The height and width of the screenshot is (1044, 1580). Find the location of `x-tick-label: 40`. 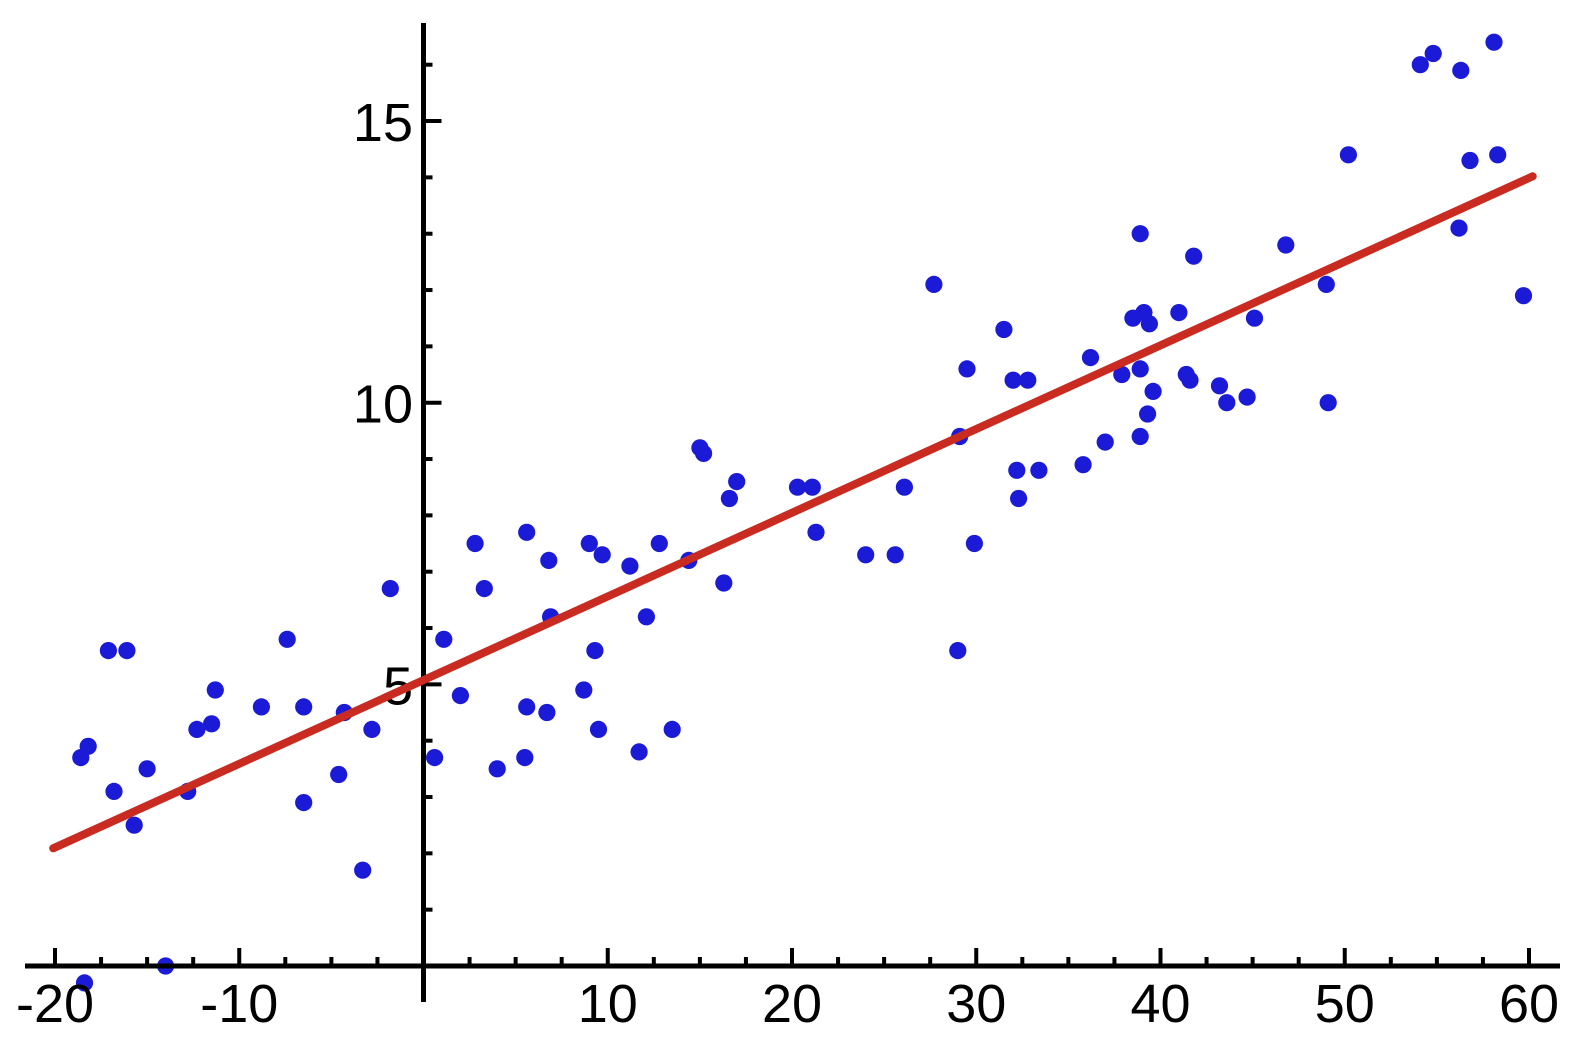

x-tick-label: 40 is located at coordinates (1160, 1004).